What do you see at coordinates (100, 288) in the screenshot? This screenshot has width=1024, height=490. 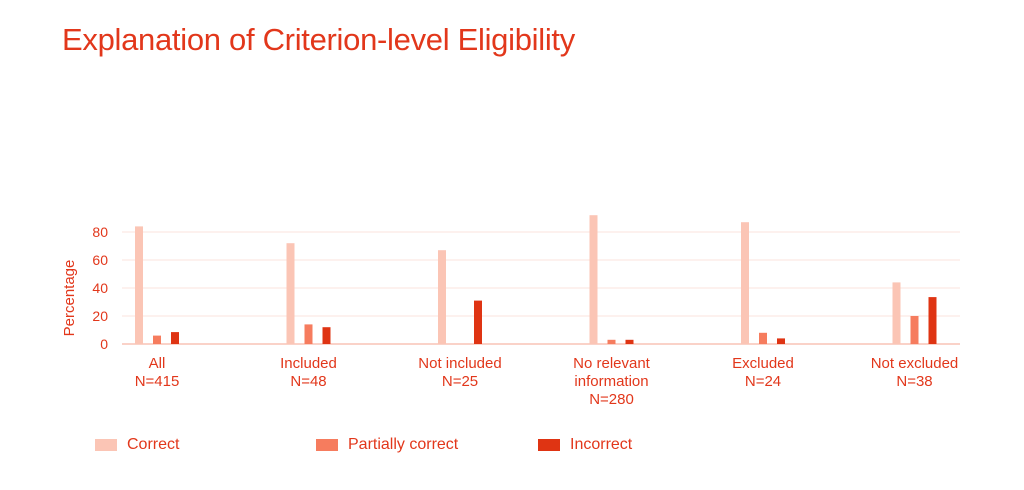 I see `y-tick-label: 40` at bounding box center [100, 288].